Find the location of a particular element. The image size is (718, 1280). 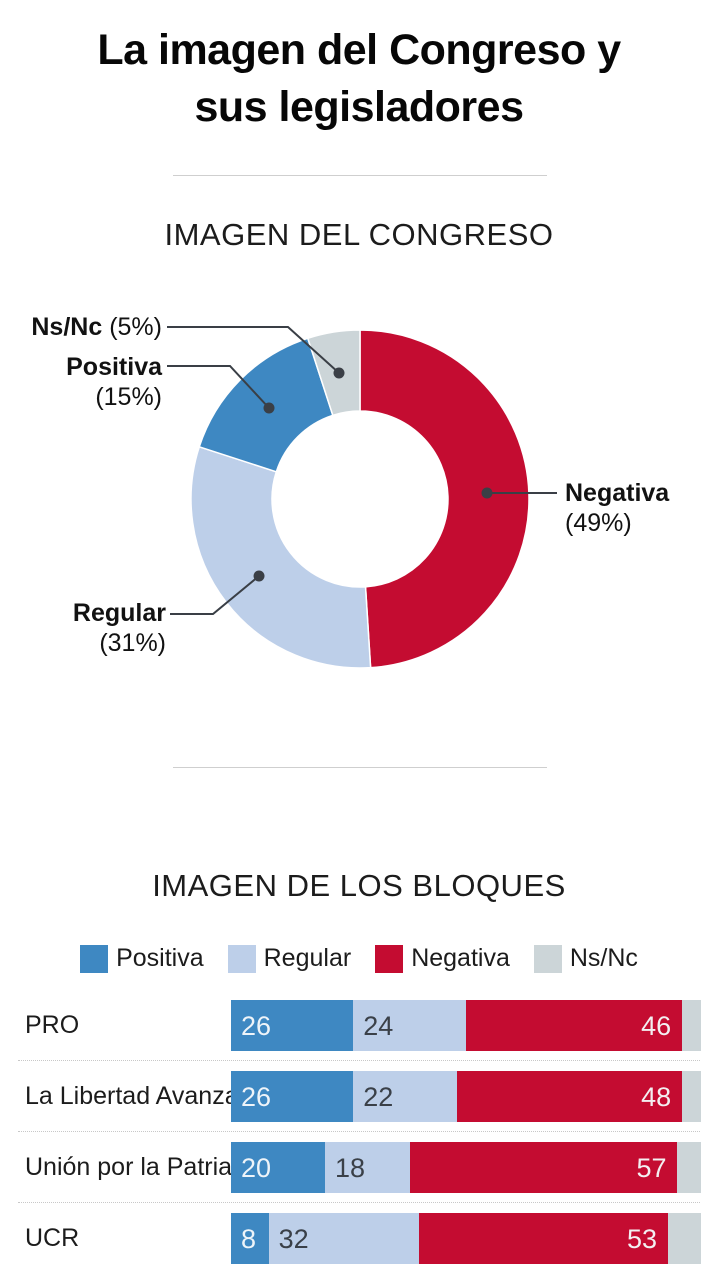

legend-label-negativa: Negativa is located at coordinates (460, 958).